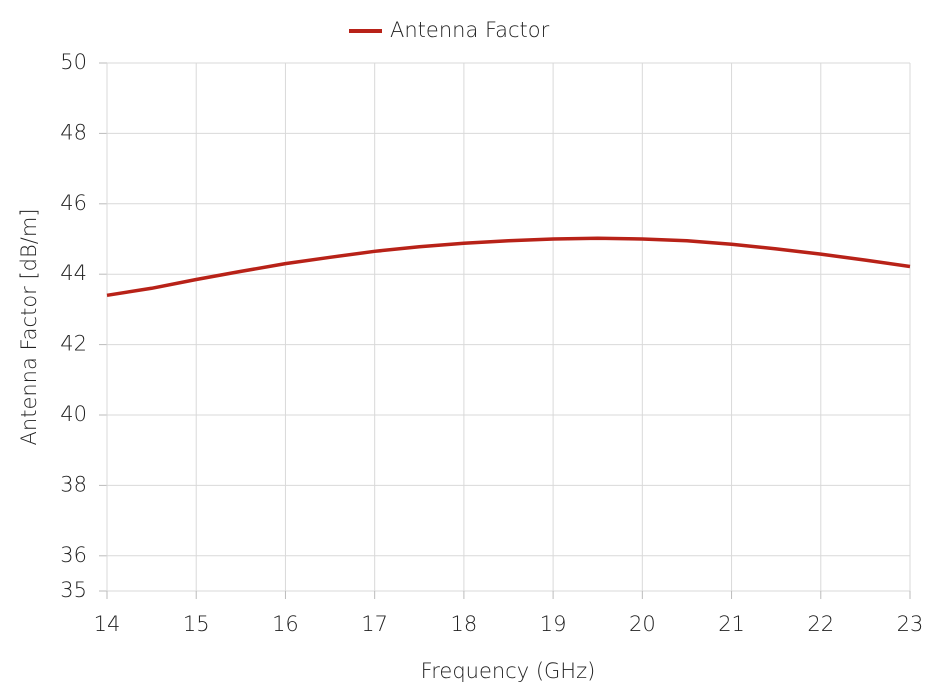 The image size is (930, 696). What do you see at coordinates (73, 414) in the screenshot?
I see `y-tick-label: 40` at bounding box center [73, 414].